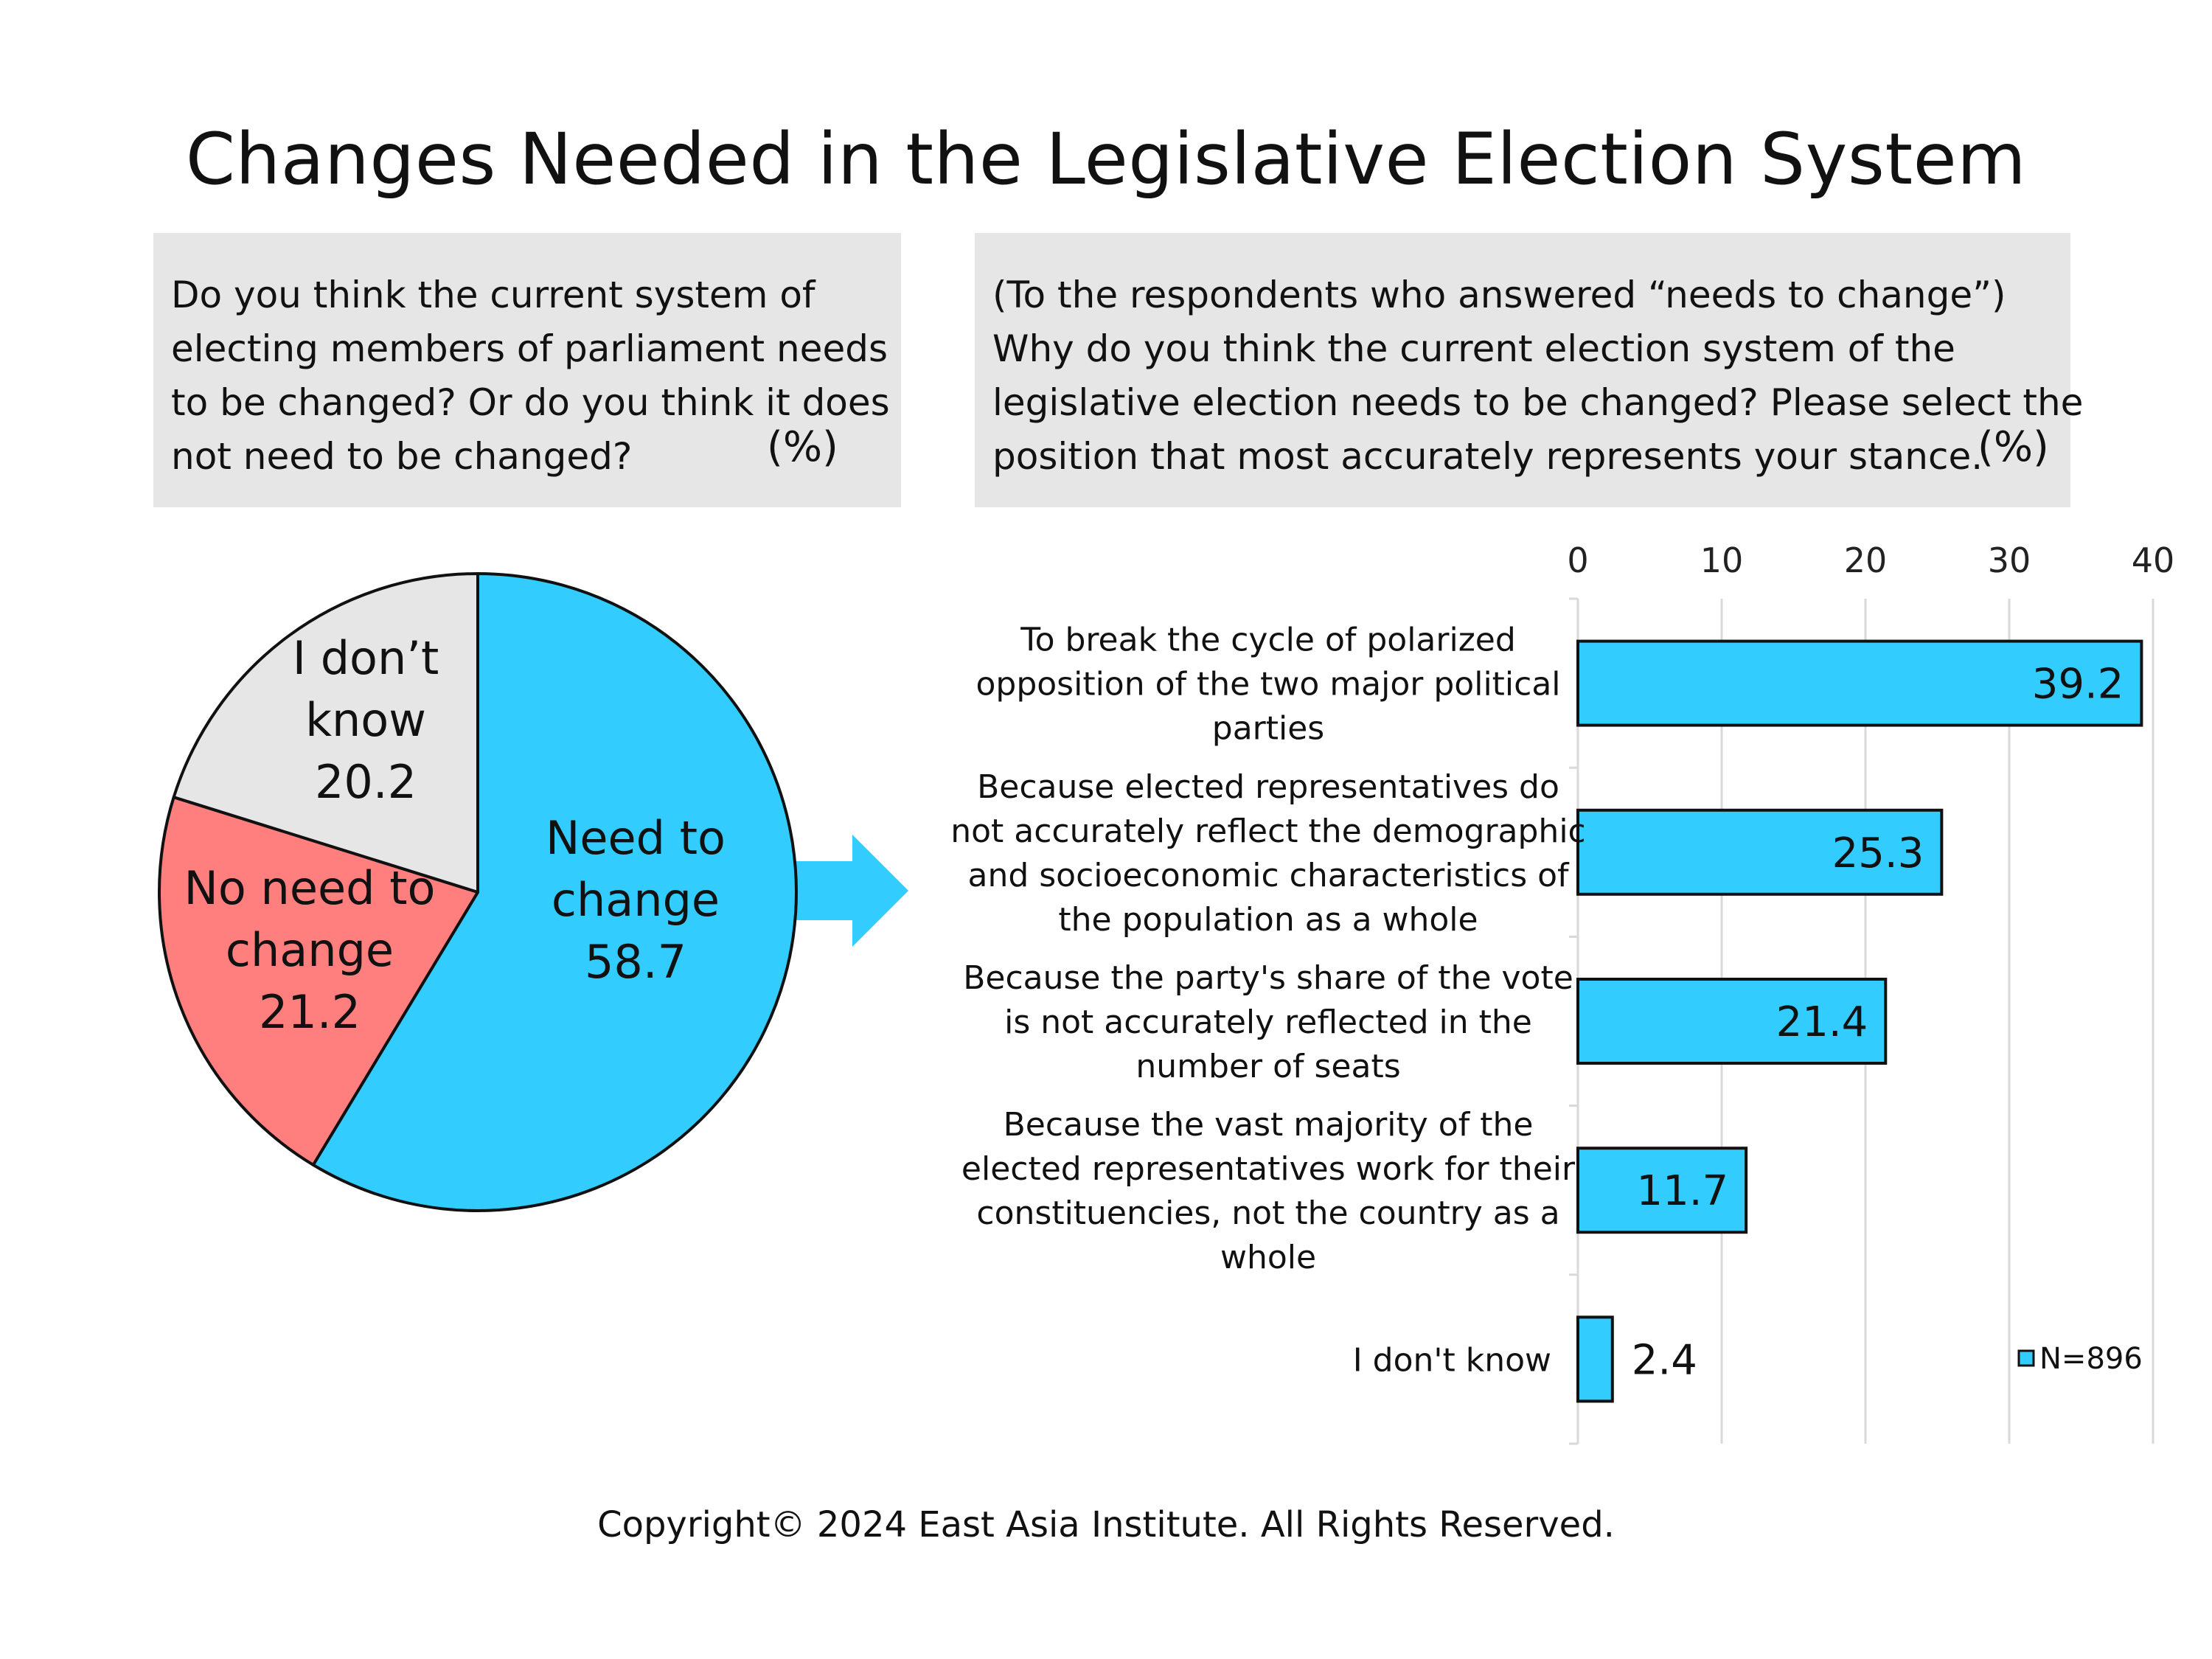 This screenshot has width=2212, height=1659. What do you see at coordinates (1268, 1022) in the screenshot?
I see `category-label: is not accurately reflected in the` at bounding box center [1268, 1022].